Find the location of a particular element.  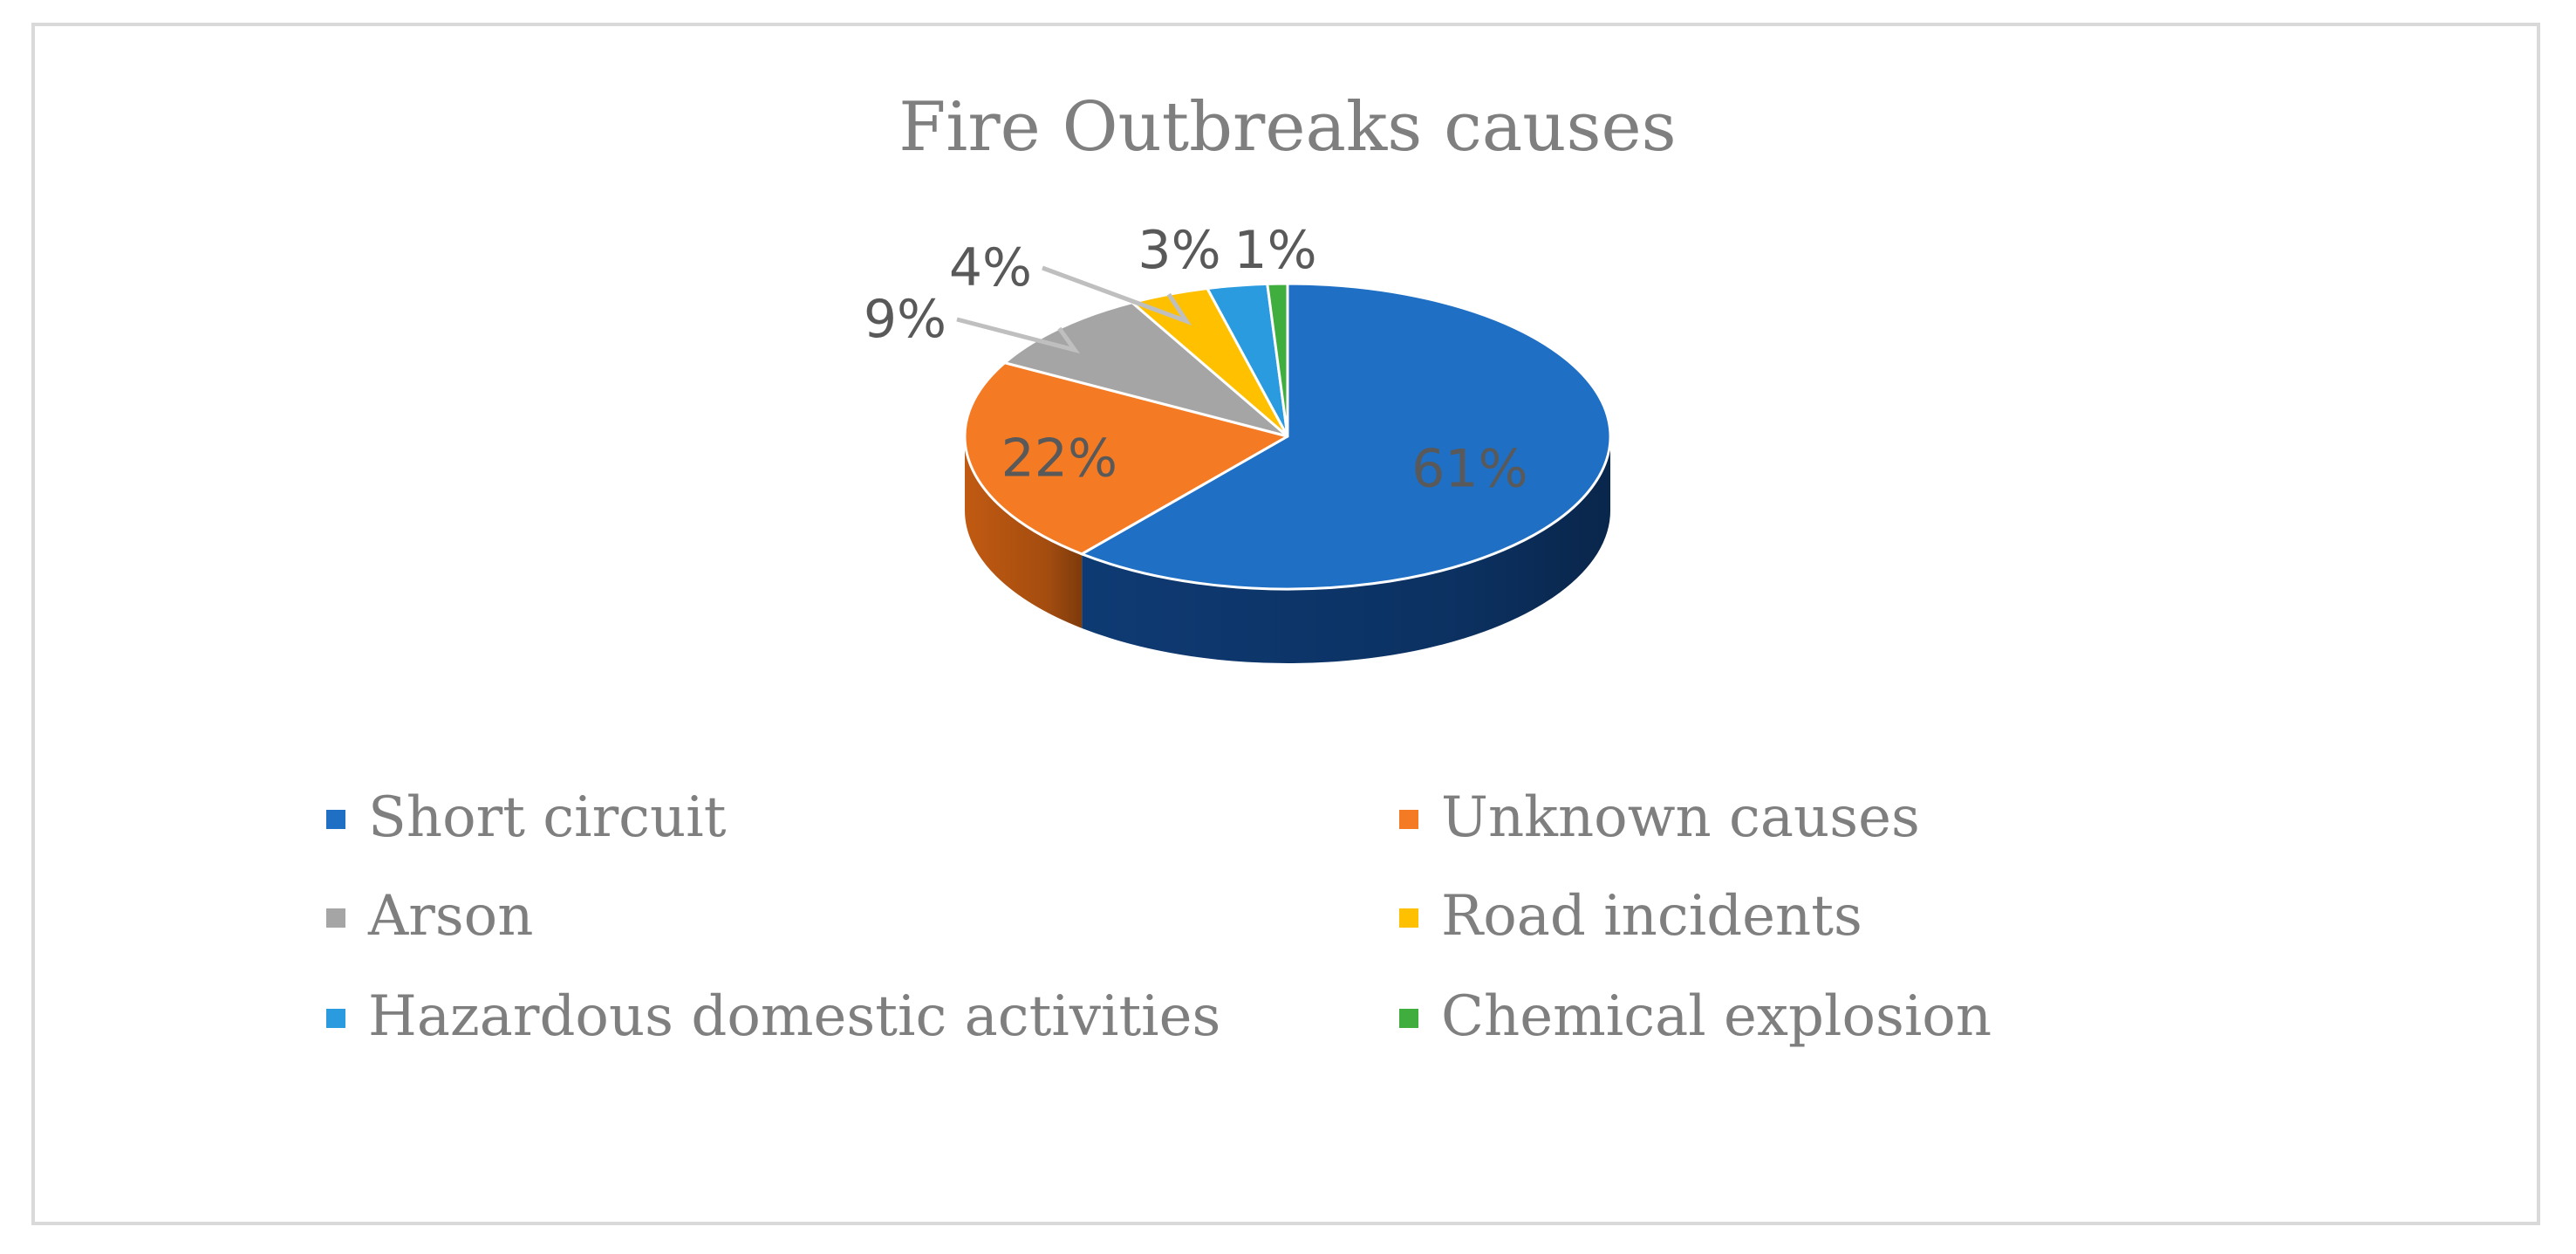

legend-label-unknown-causes: Unknown causes is located at coordinates (1680, 817).